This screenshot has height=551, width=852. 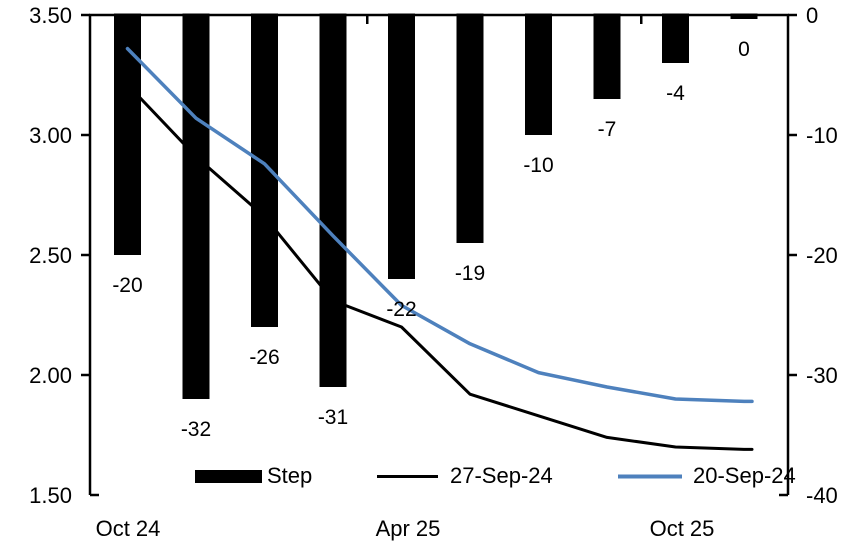 I want to click on right-axis-tick-label: -20, so click(x=822, y=255).